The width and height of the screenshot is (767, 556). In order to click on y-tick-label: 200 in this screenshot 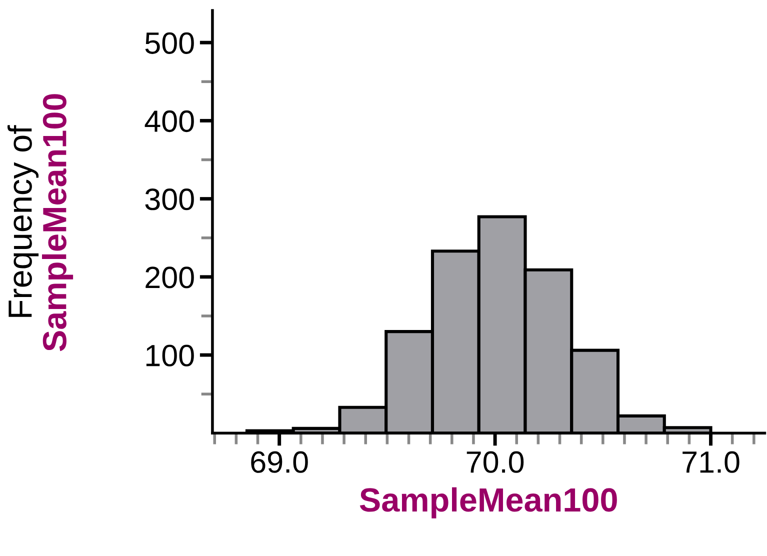, I will do `click(170, 277)`.